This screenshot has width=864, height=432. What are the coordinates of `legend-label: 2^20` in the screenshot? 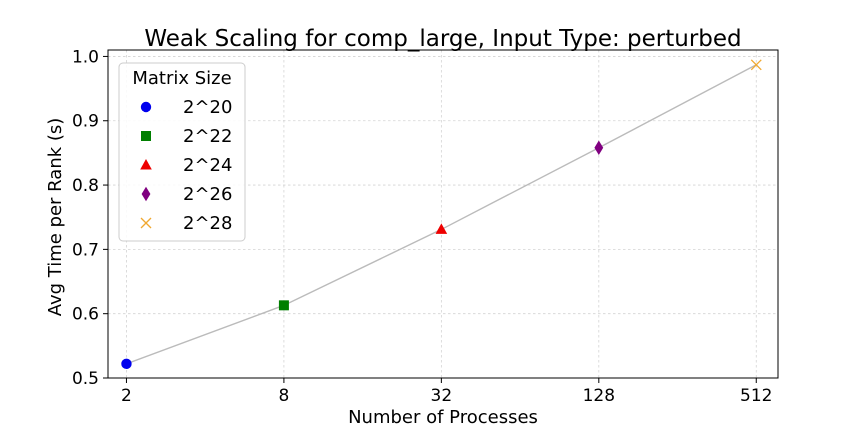 It's located at (207, 107).